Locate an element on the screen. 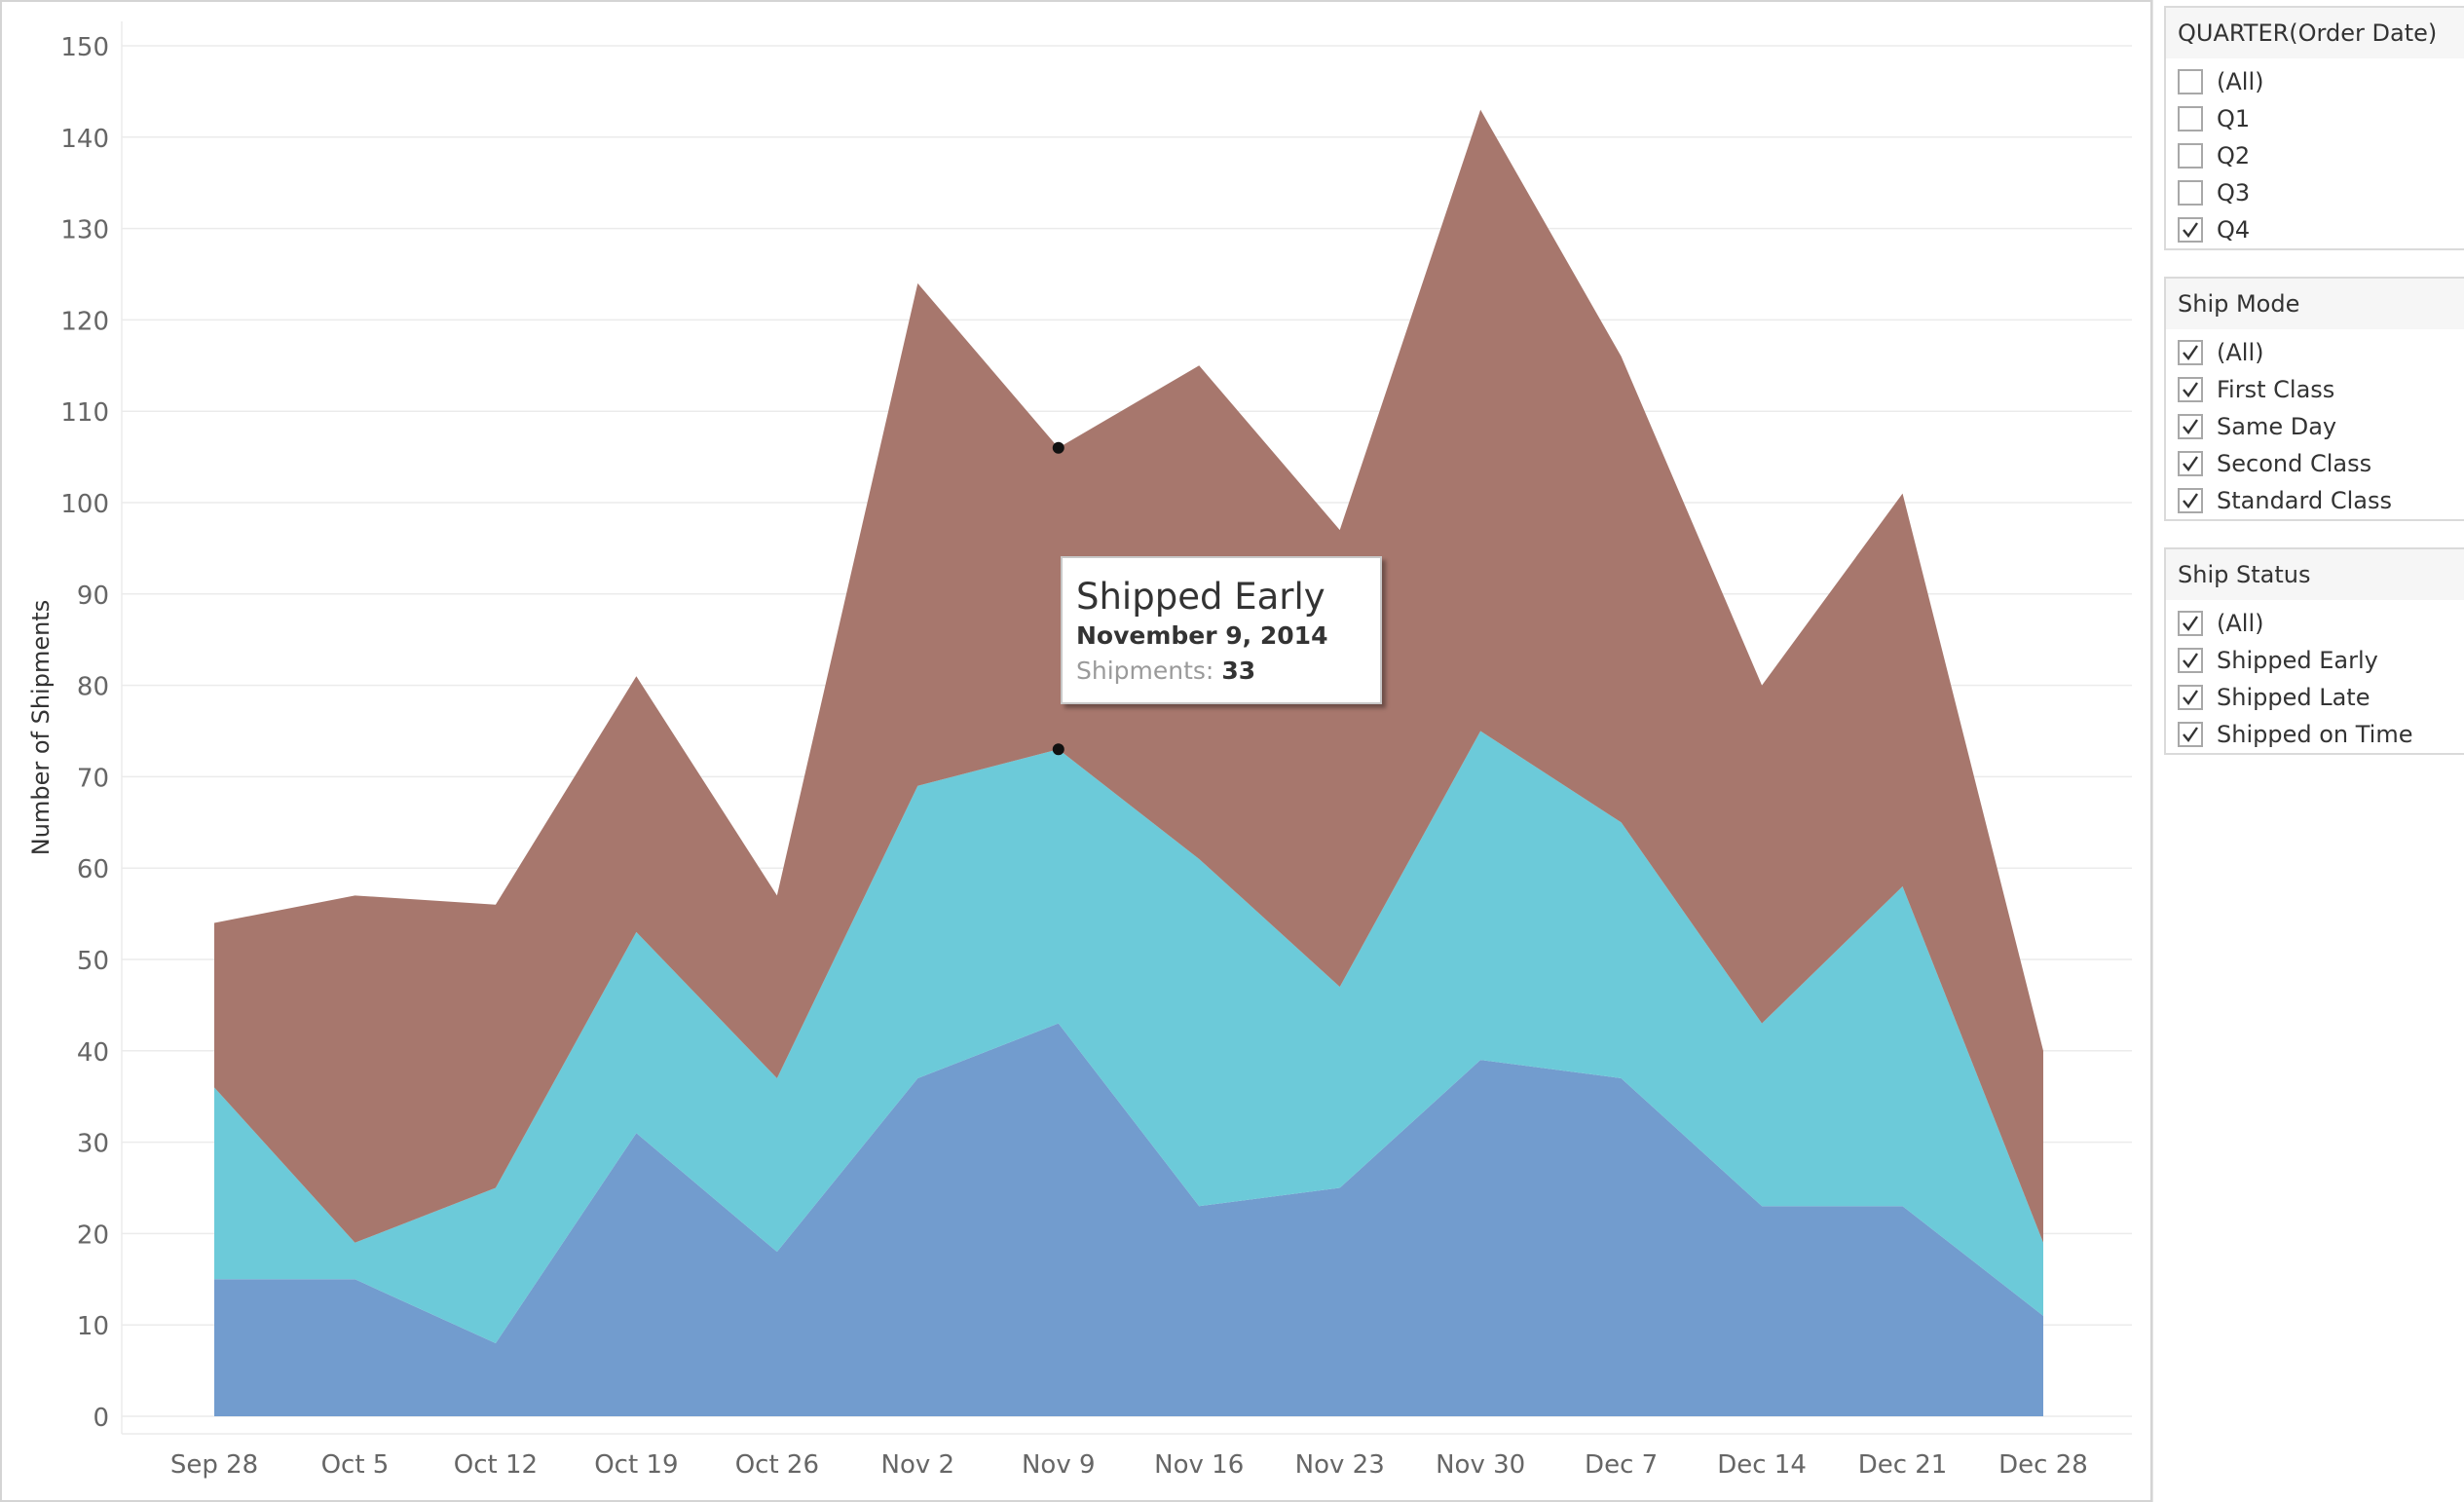 The width and height of the screenshot is (2464, 1502). x-tick-label: Oct 12 is located at coordinates (496, 1465).